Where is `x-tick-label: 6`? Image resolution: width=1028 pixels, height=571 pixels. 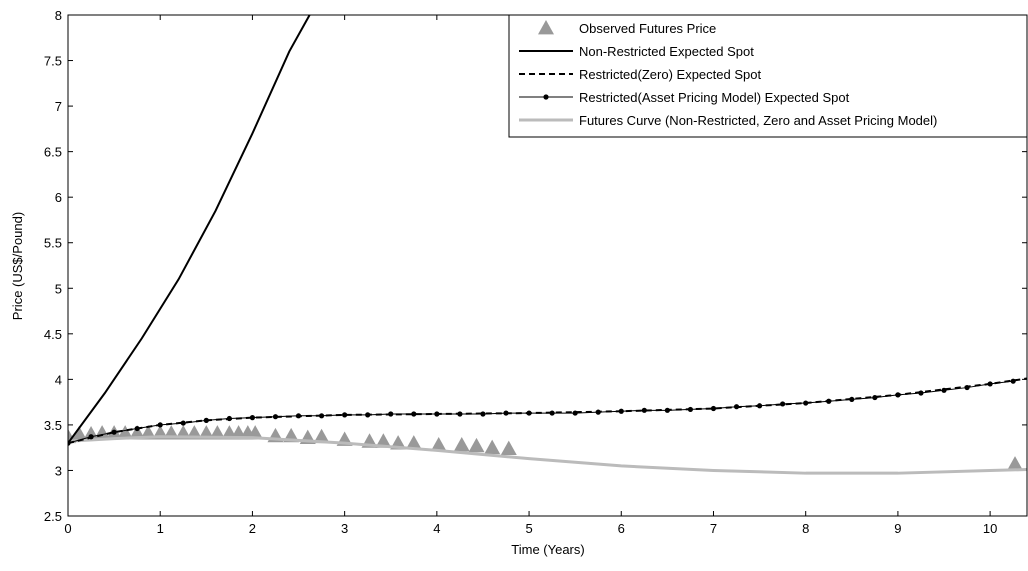
x-tick-label: 6 is located at coordinates (621, 528).